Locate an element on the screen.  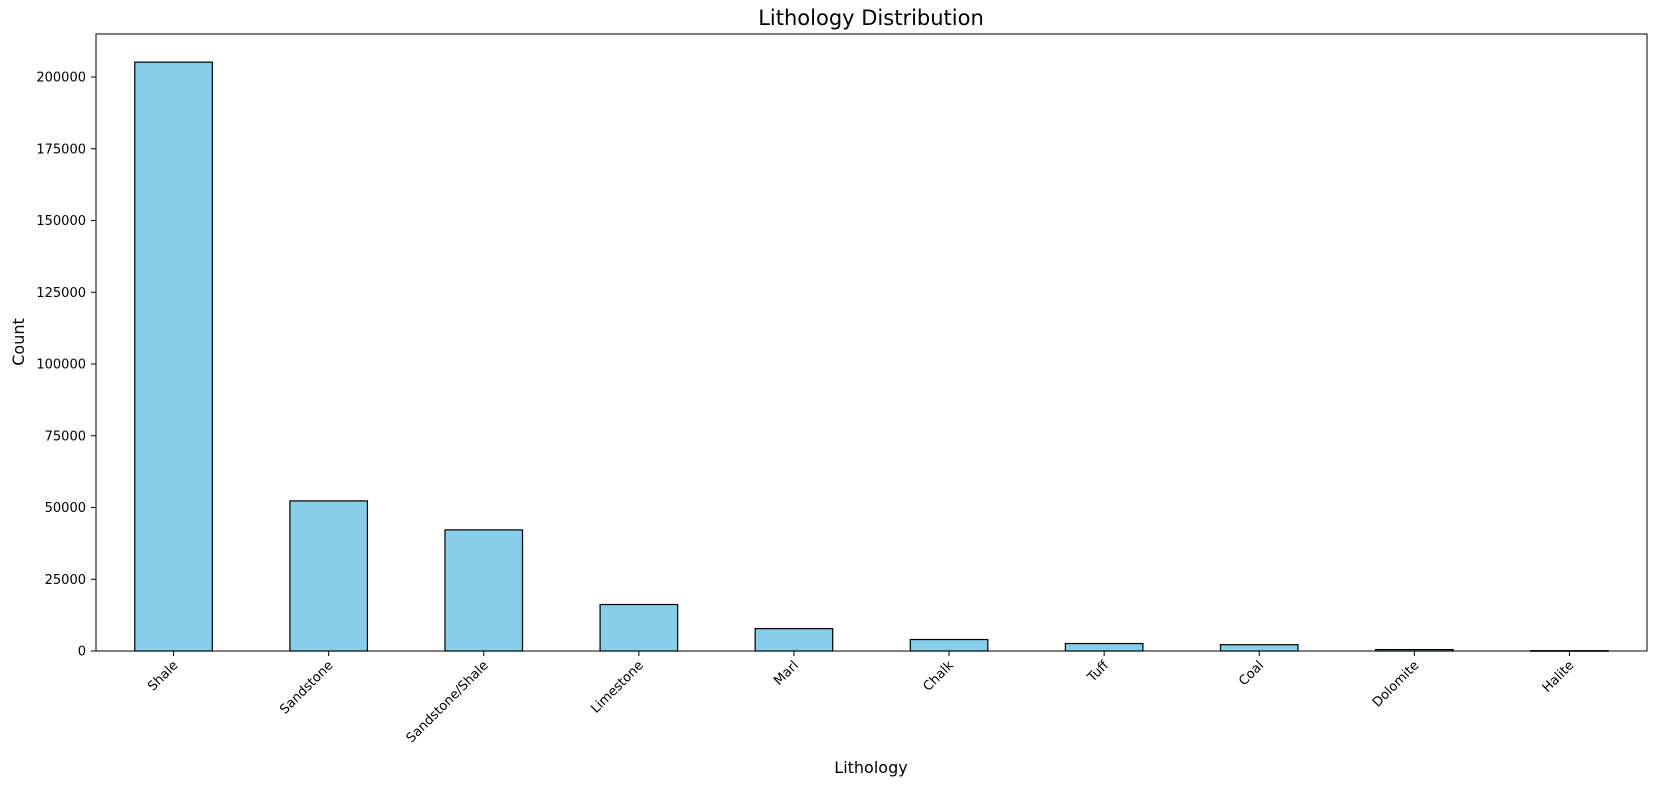
x-tick-label-halite: Halite is located at coordinates (1559, 677).